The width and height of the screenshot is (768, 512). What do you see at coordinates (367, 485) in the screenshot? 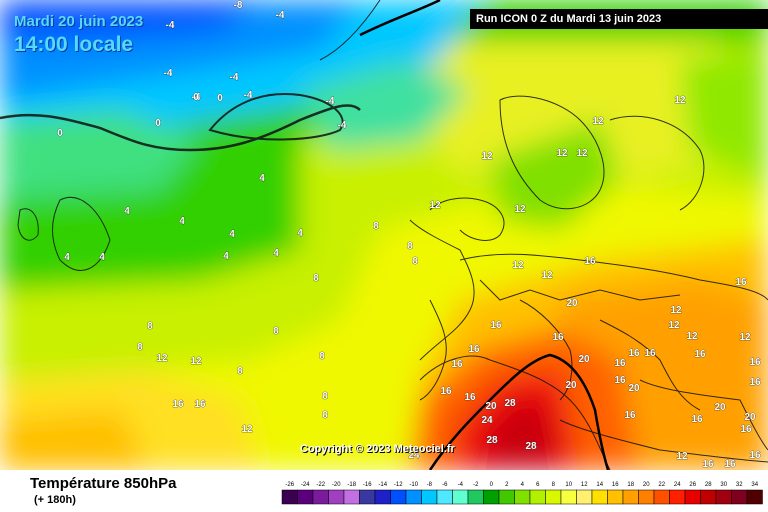
I see `legend-tick: -16` at bounding box center [367, 485].